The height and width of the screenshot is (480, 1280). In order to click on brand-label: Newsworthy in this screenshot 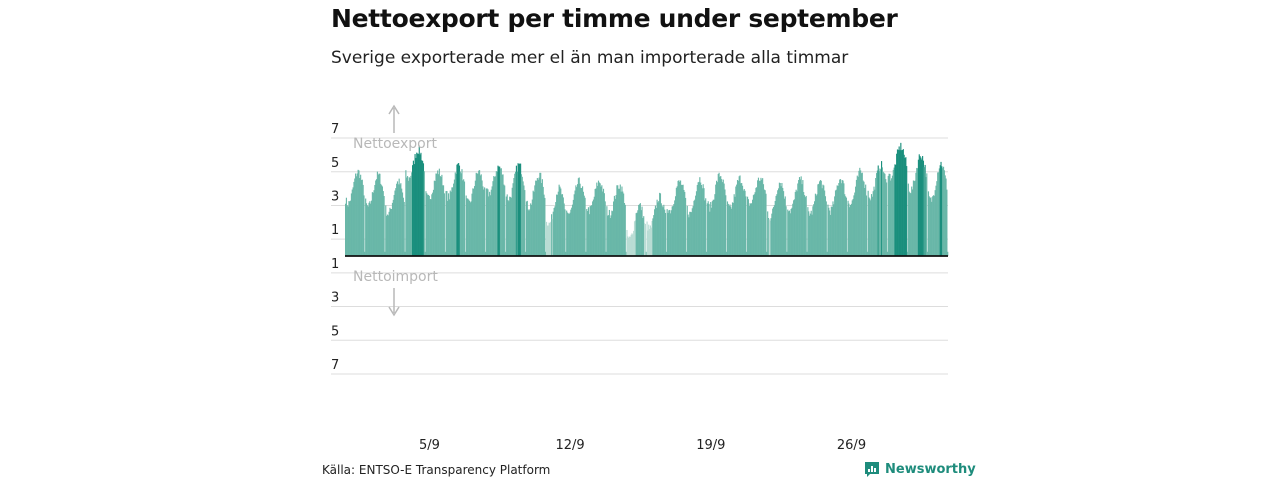, I will do `click(930, 469)`.